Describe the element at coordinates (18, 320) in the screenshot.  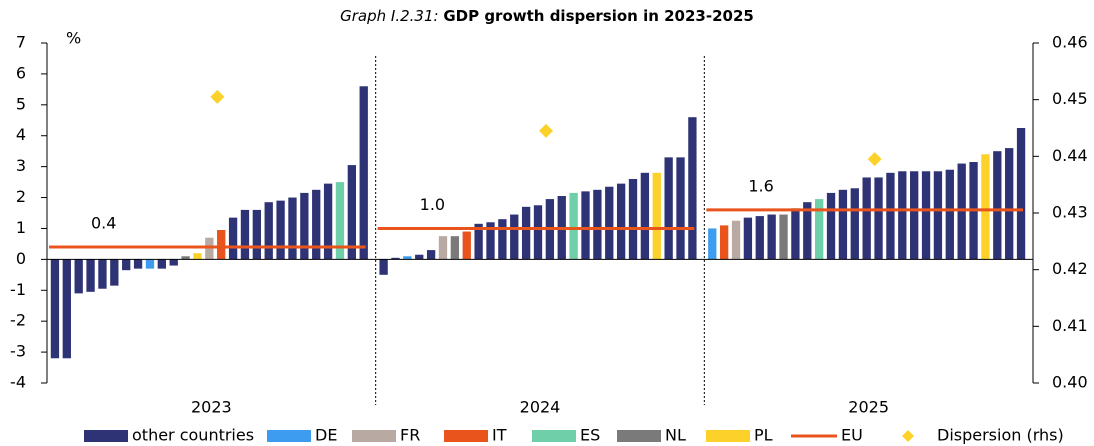
I see `y-tick-label: -2` at that location.